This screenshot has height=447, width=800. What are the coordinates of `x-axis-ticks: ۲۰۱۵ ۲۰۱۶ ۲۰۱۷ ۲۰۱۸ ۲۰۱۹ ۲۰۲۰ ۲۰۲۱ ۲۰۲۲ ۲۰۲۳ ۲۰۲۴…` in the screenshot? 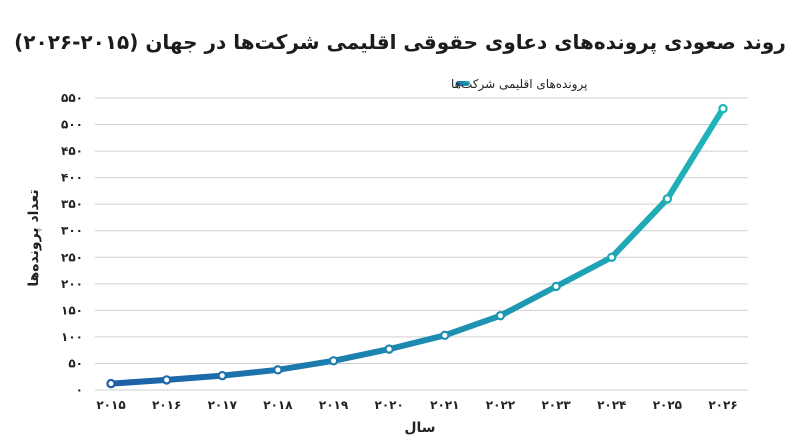 It's located at (416, 405).